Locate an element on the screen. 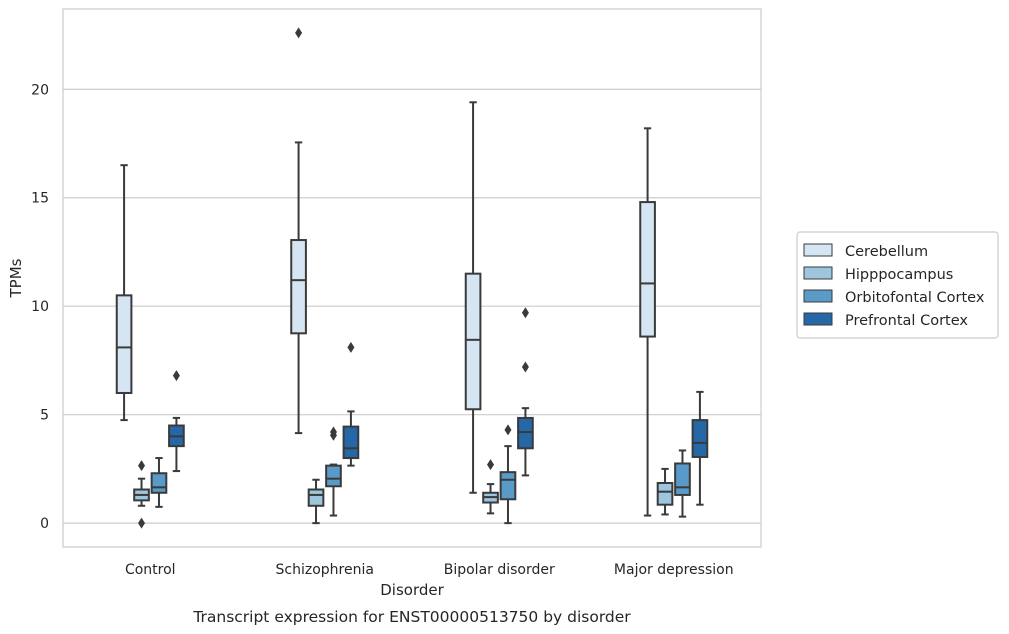  x-tick-label: Control is located at coordinates (150, 570).